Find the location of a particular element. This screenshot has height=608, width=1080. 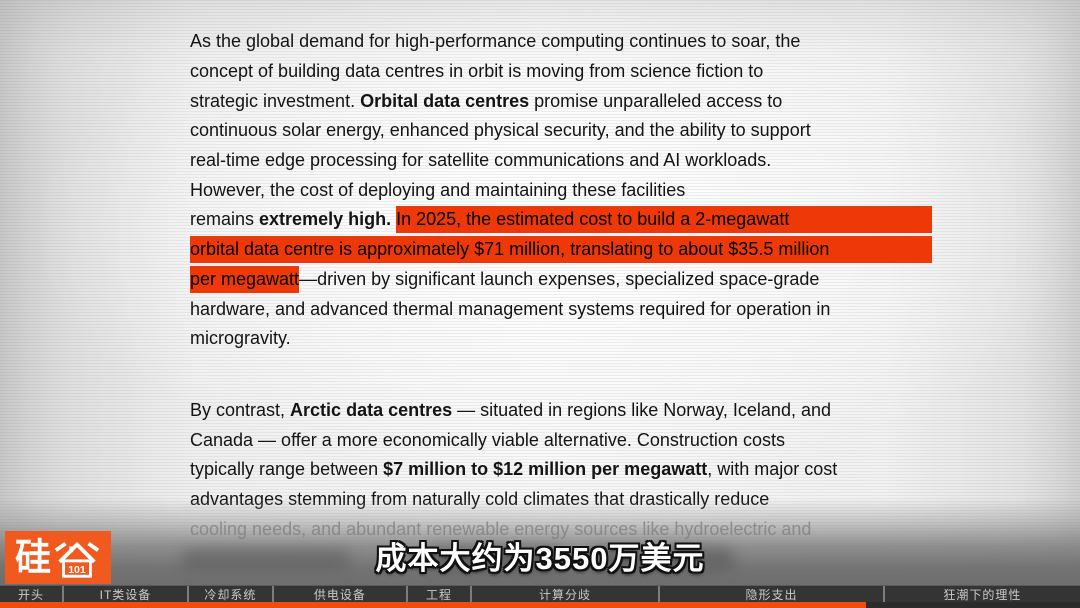

body-text: remains is located at coordinates (225, 219).